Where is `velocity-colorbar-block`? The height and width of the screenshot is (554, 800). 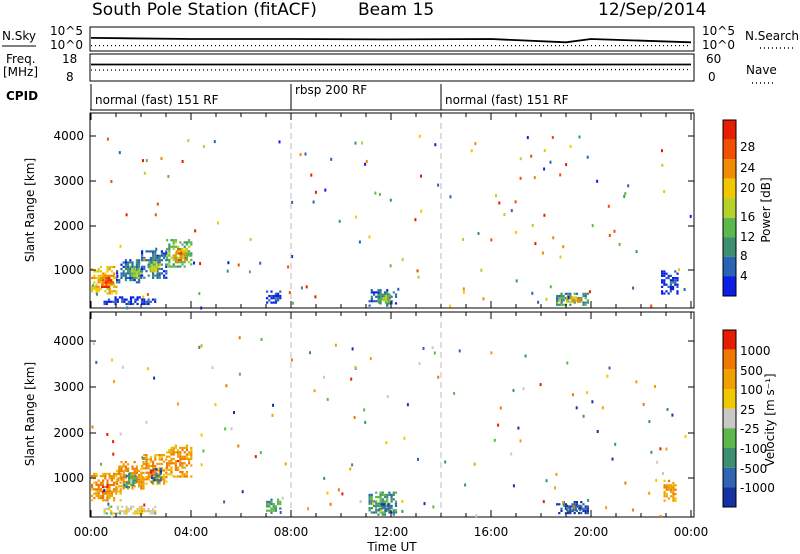 velocity-colorbar-block is located at coordinates (729, 438).